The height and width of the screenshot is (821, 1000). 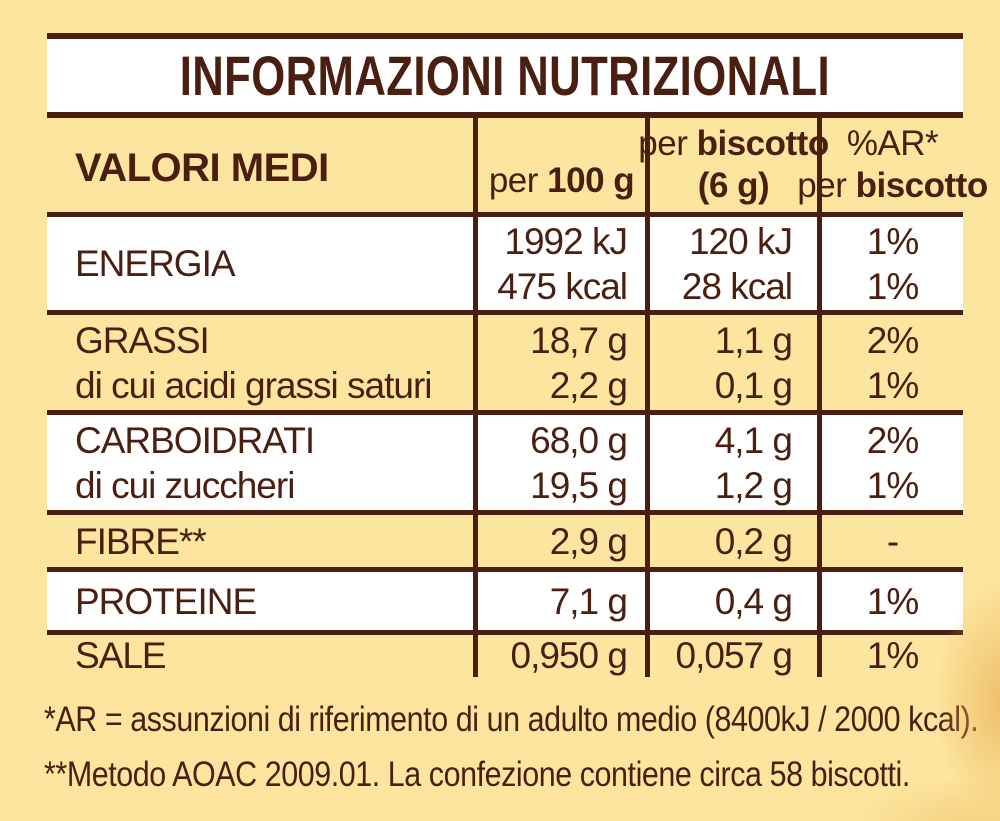 I want to click on value-per-biscotto-cell: 1,1 g 0,1 g, so click(x=731, y=362).